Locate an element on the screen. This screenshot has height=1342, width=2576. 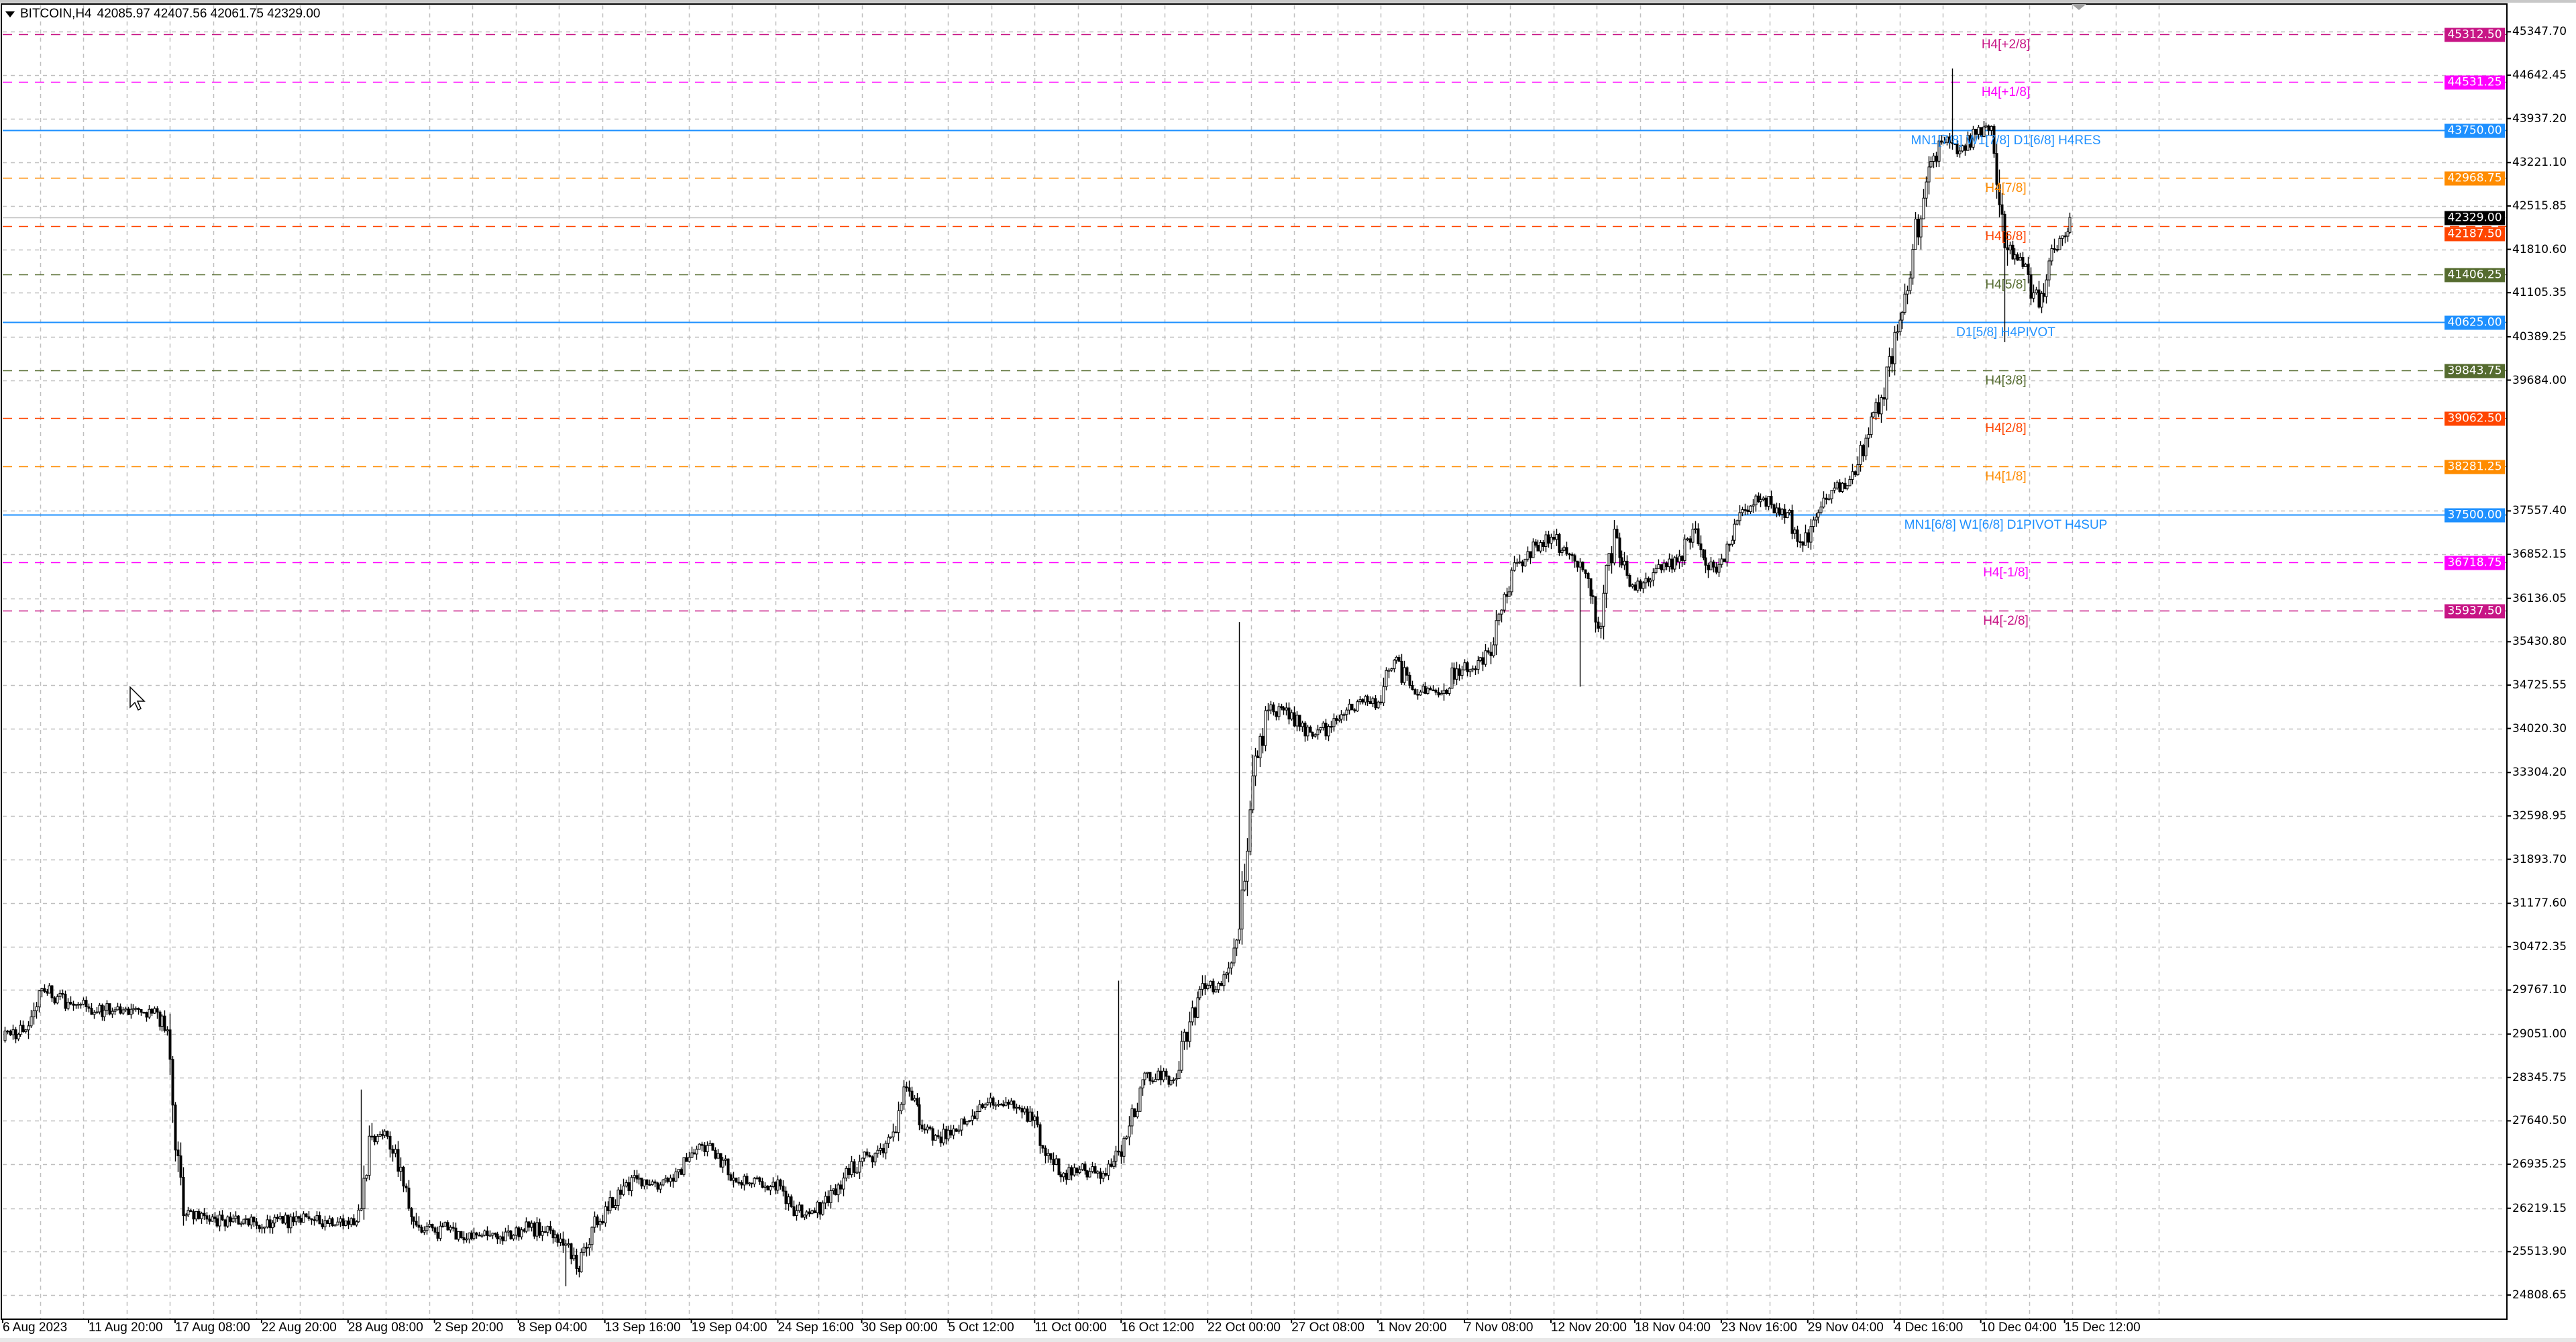
time-tick-label: 7 Nov 08:00 is located at coordinates (1499, 1328).